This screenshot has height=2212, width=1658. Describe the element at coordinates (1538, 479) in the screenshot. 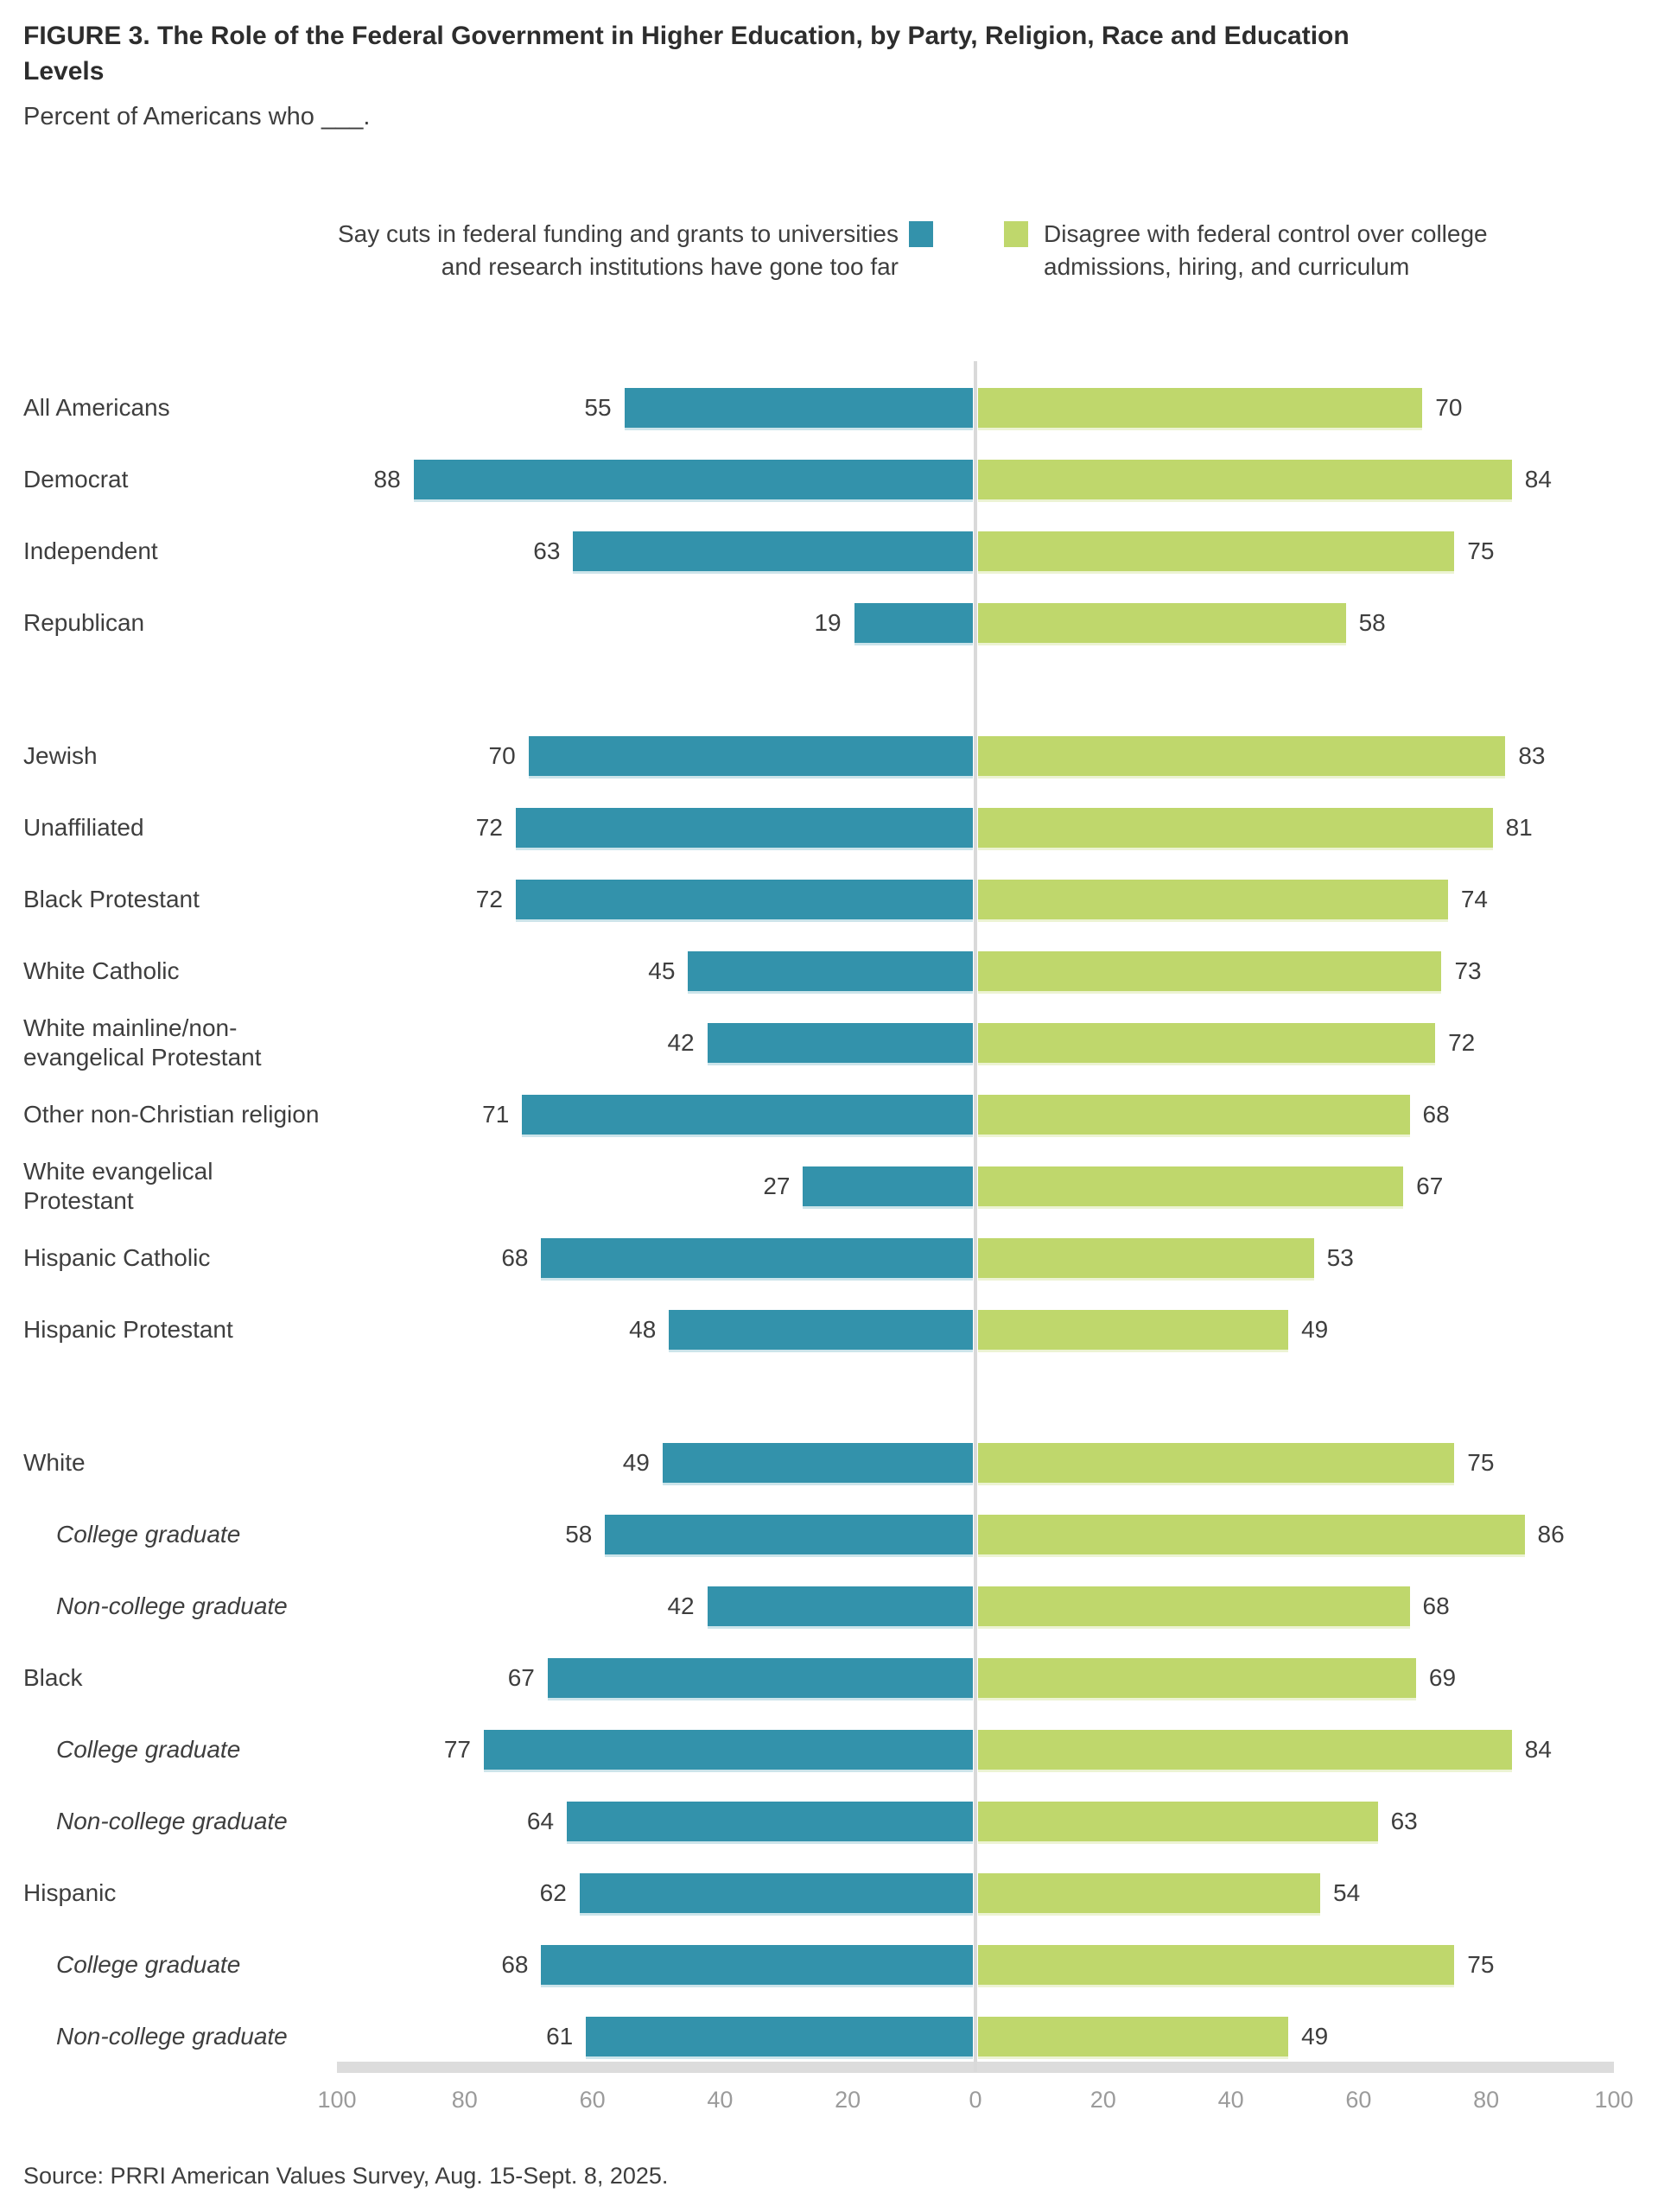

I see `value-label-right: 84` at that location.